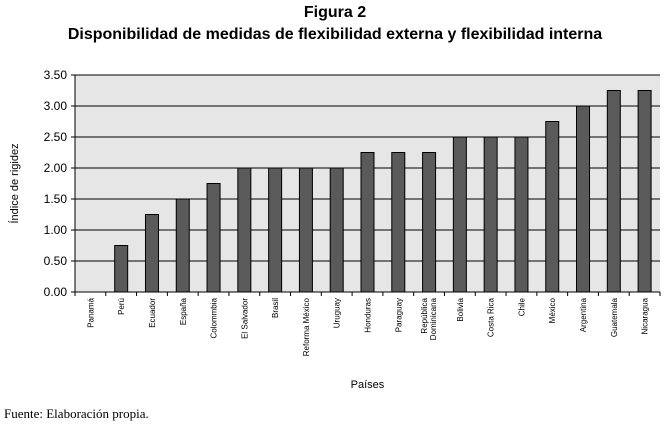 This screenshot has height=426, width=670. I want to click on y-tick-label: 2.00, so click(56, 168).